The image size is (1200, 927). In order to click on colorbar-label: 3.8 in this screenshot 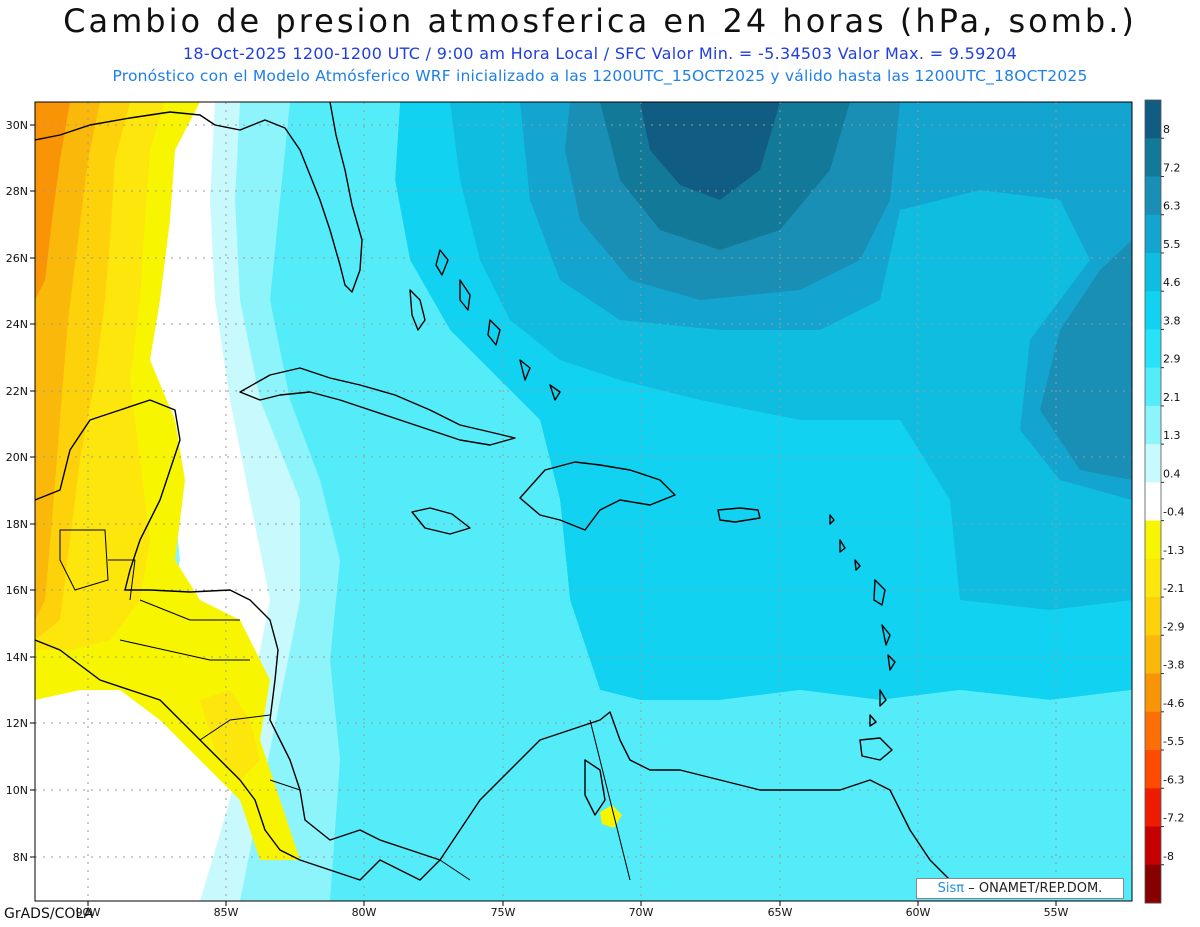, I will do `click(1172, 320)`.